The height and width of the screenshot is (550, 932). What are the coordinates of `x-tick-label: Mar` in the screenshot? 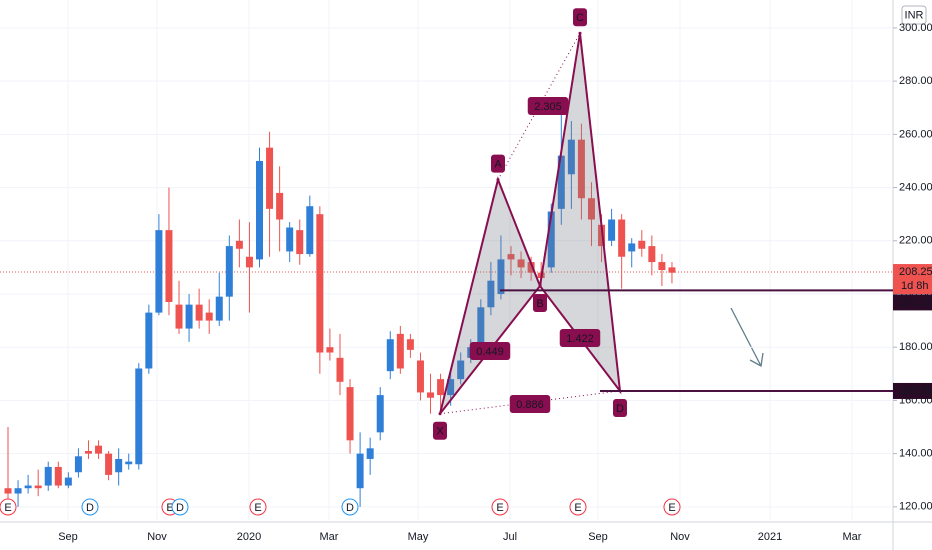 It's located at (852, 537).